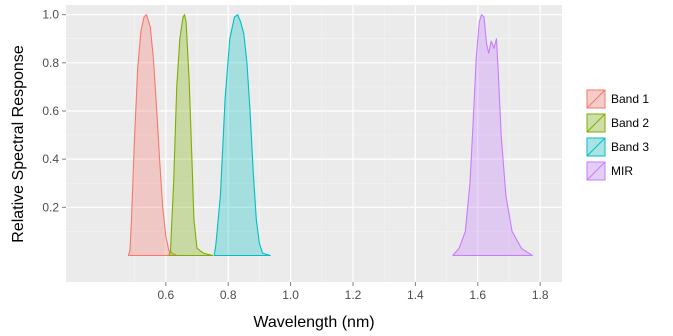 The image size is (673, 336). I want to click on legend-label: Band 2, so click(630, 123).